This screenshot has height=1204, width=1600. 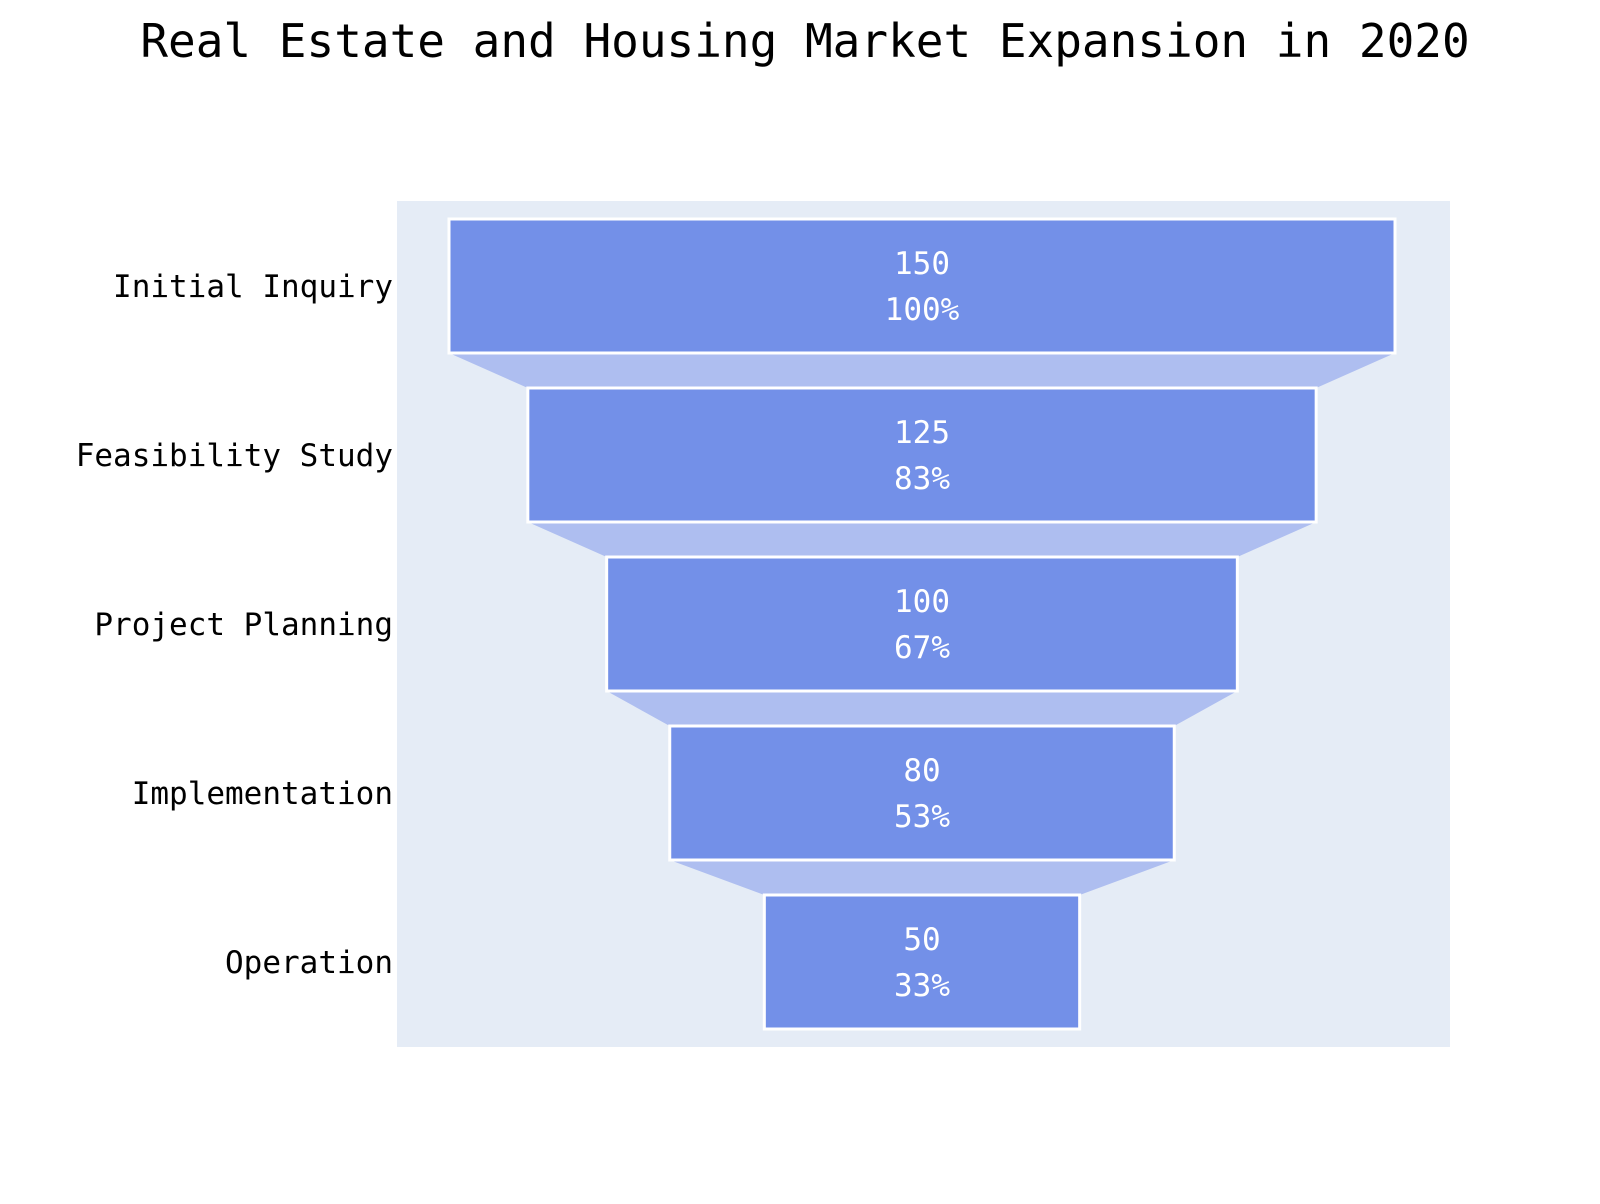 I want to click on bar-percent-label-project-planning: 67%, so click(x=922, y=648).